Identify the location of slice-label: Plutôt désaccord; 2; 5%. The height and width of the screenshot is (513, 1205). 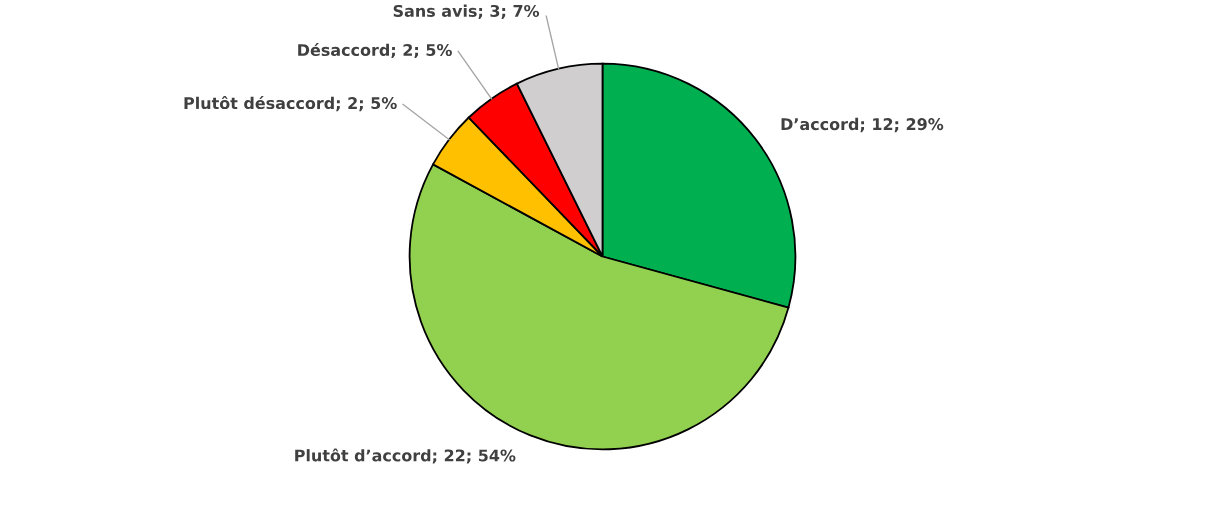
(290, 104).